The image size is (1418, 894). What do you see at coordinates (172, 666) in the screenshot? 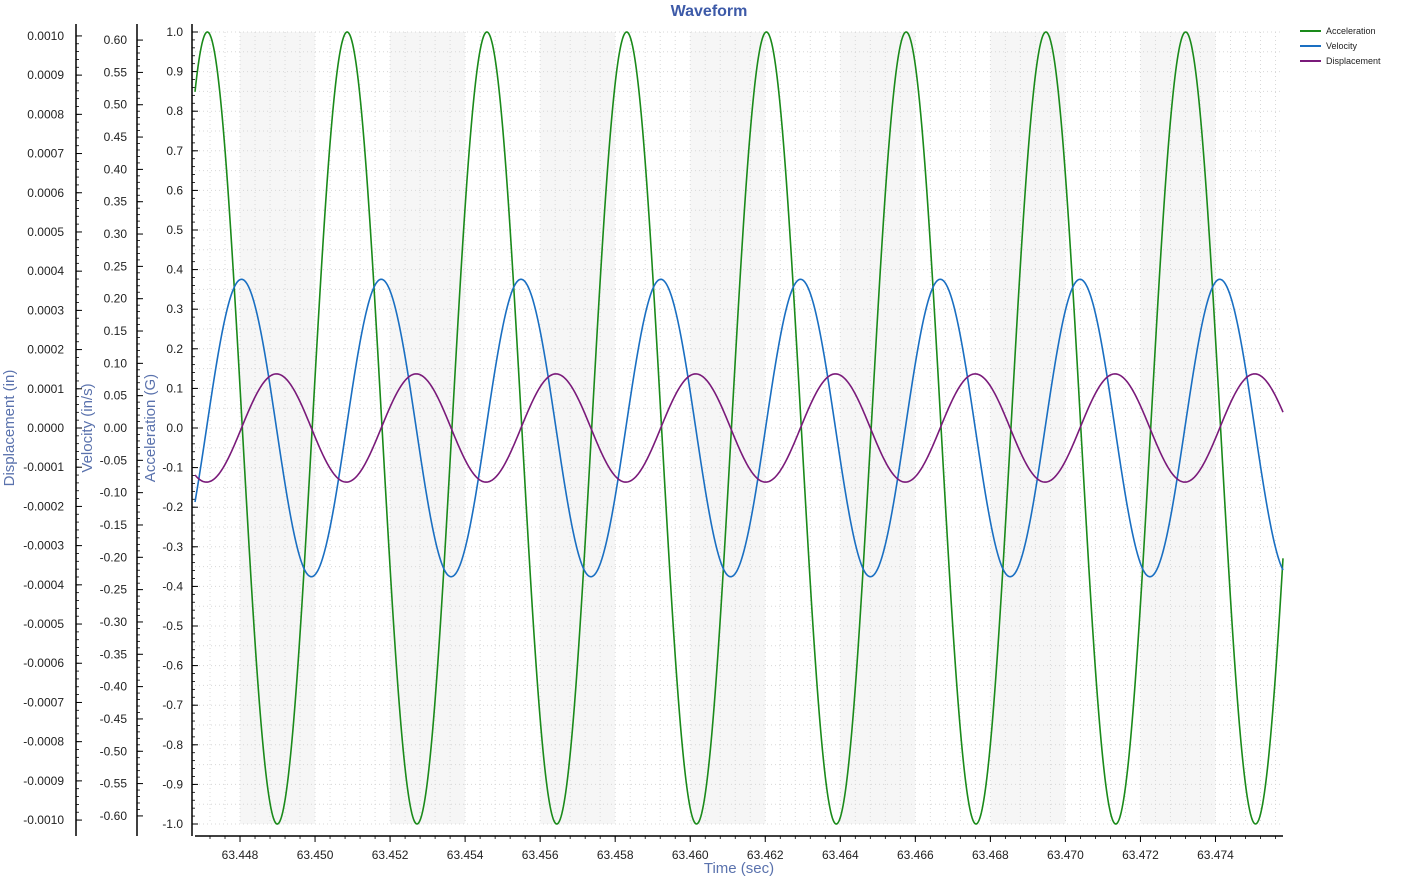
I see `acceleration-tick-label: -0.6` at bounding box center [172, 666].